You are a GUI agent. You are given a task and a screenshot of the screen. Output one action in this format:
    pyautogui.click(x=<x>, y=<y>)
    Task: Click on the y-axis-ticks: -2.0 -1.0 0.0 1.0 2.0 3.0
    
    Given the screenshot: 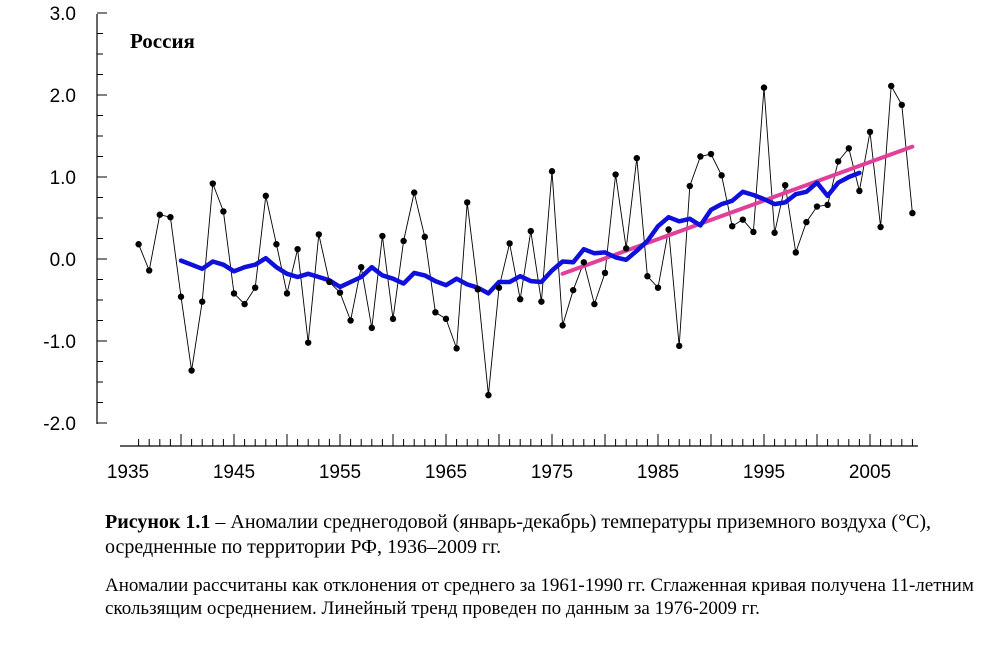 What is the action you would take?
    pyautogui.click(x=75, y=219)
    